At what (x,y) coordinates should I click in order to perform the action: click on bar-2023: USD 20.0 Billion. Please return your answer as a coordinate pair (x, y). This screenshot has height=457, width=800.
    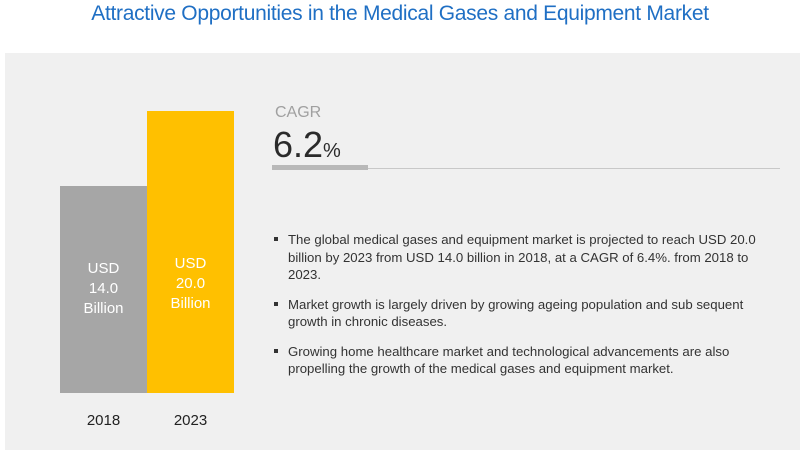
    Looking at the image, I should click on (190, 252).